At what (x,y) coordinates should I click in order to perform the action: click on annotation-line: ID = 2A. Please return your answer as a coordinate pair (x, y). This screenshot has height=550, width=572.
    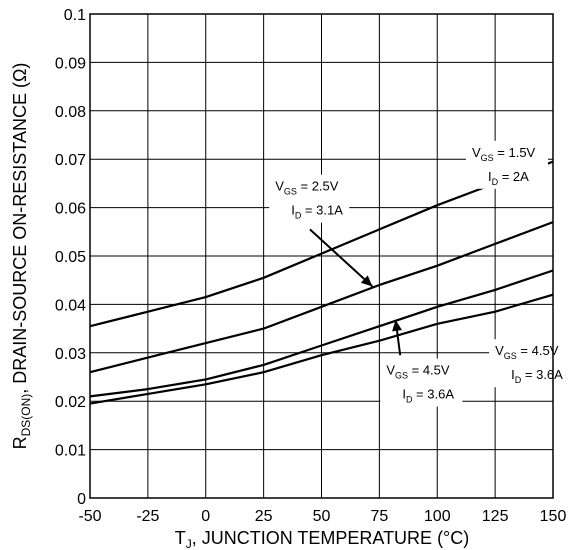
    Looking at the image, I should click on (508, 178).